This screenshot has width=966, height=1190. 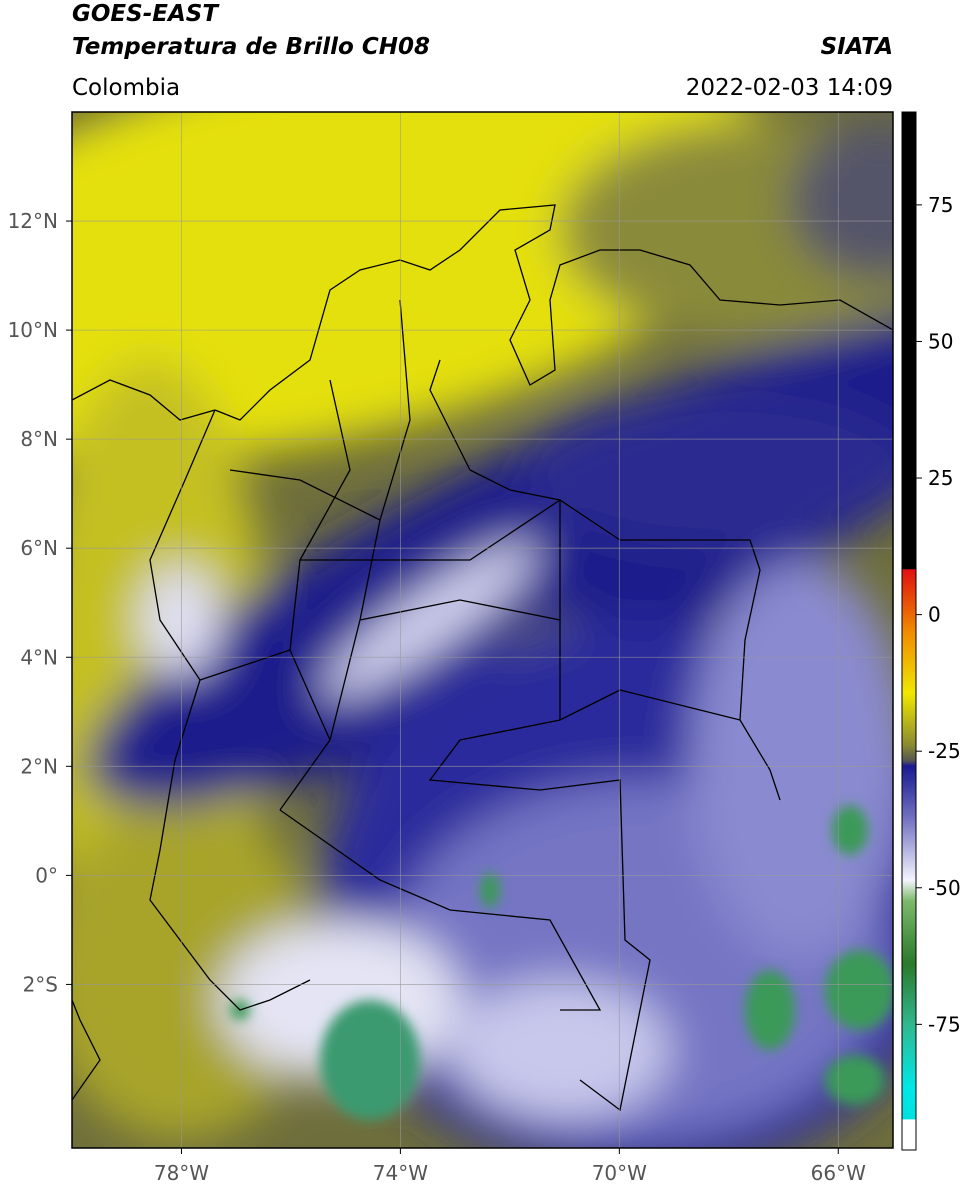 What do you see at coordinates (940, 341) in the screenshot?
I see `colorbar-tick-label: 50` at bounding box center [940, 341].